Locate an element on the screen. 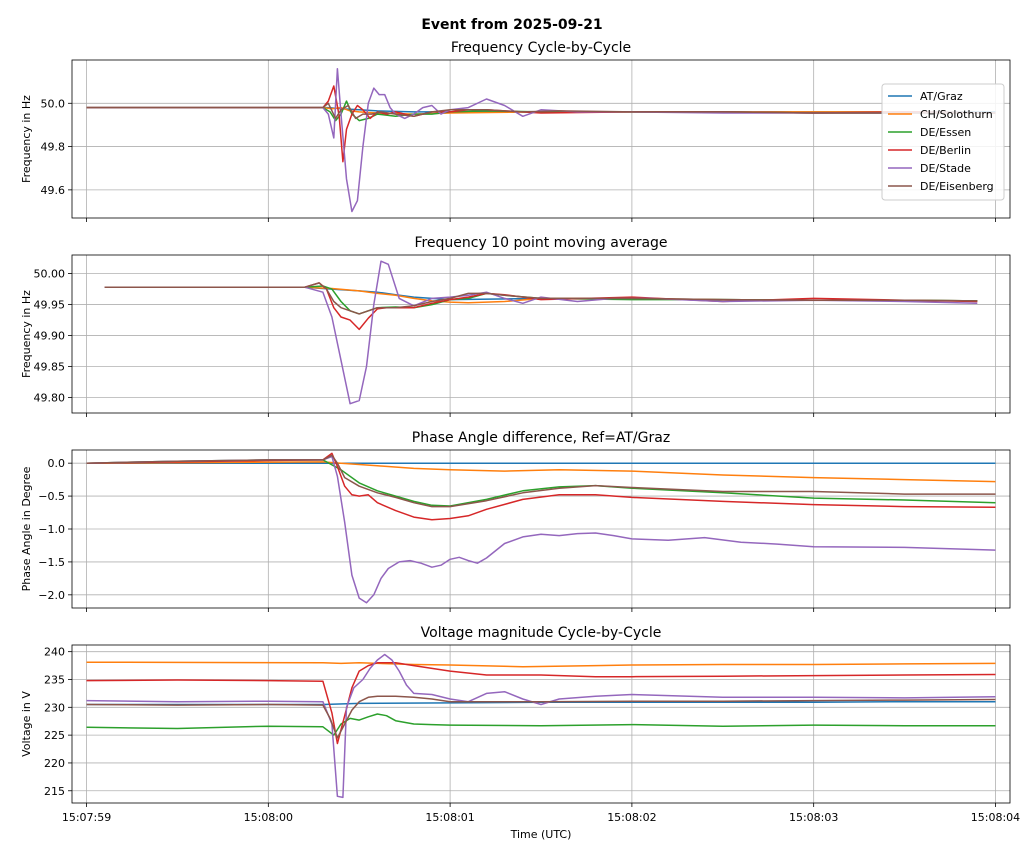 The image size is (1024, 853). chart-title: Frequency 10 point moving average is located at coordinates (540, 243).